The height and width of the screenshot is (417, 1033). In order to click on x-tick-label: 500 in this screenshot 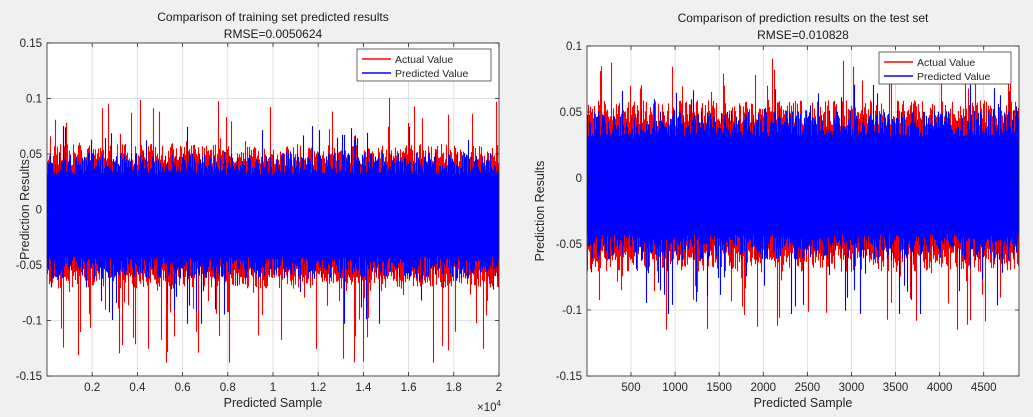, I will do `click(630, 388)`.